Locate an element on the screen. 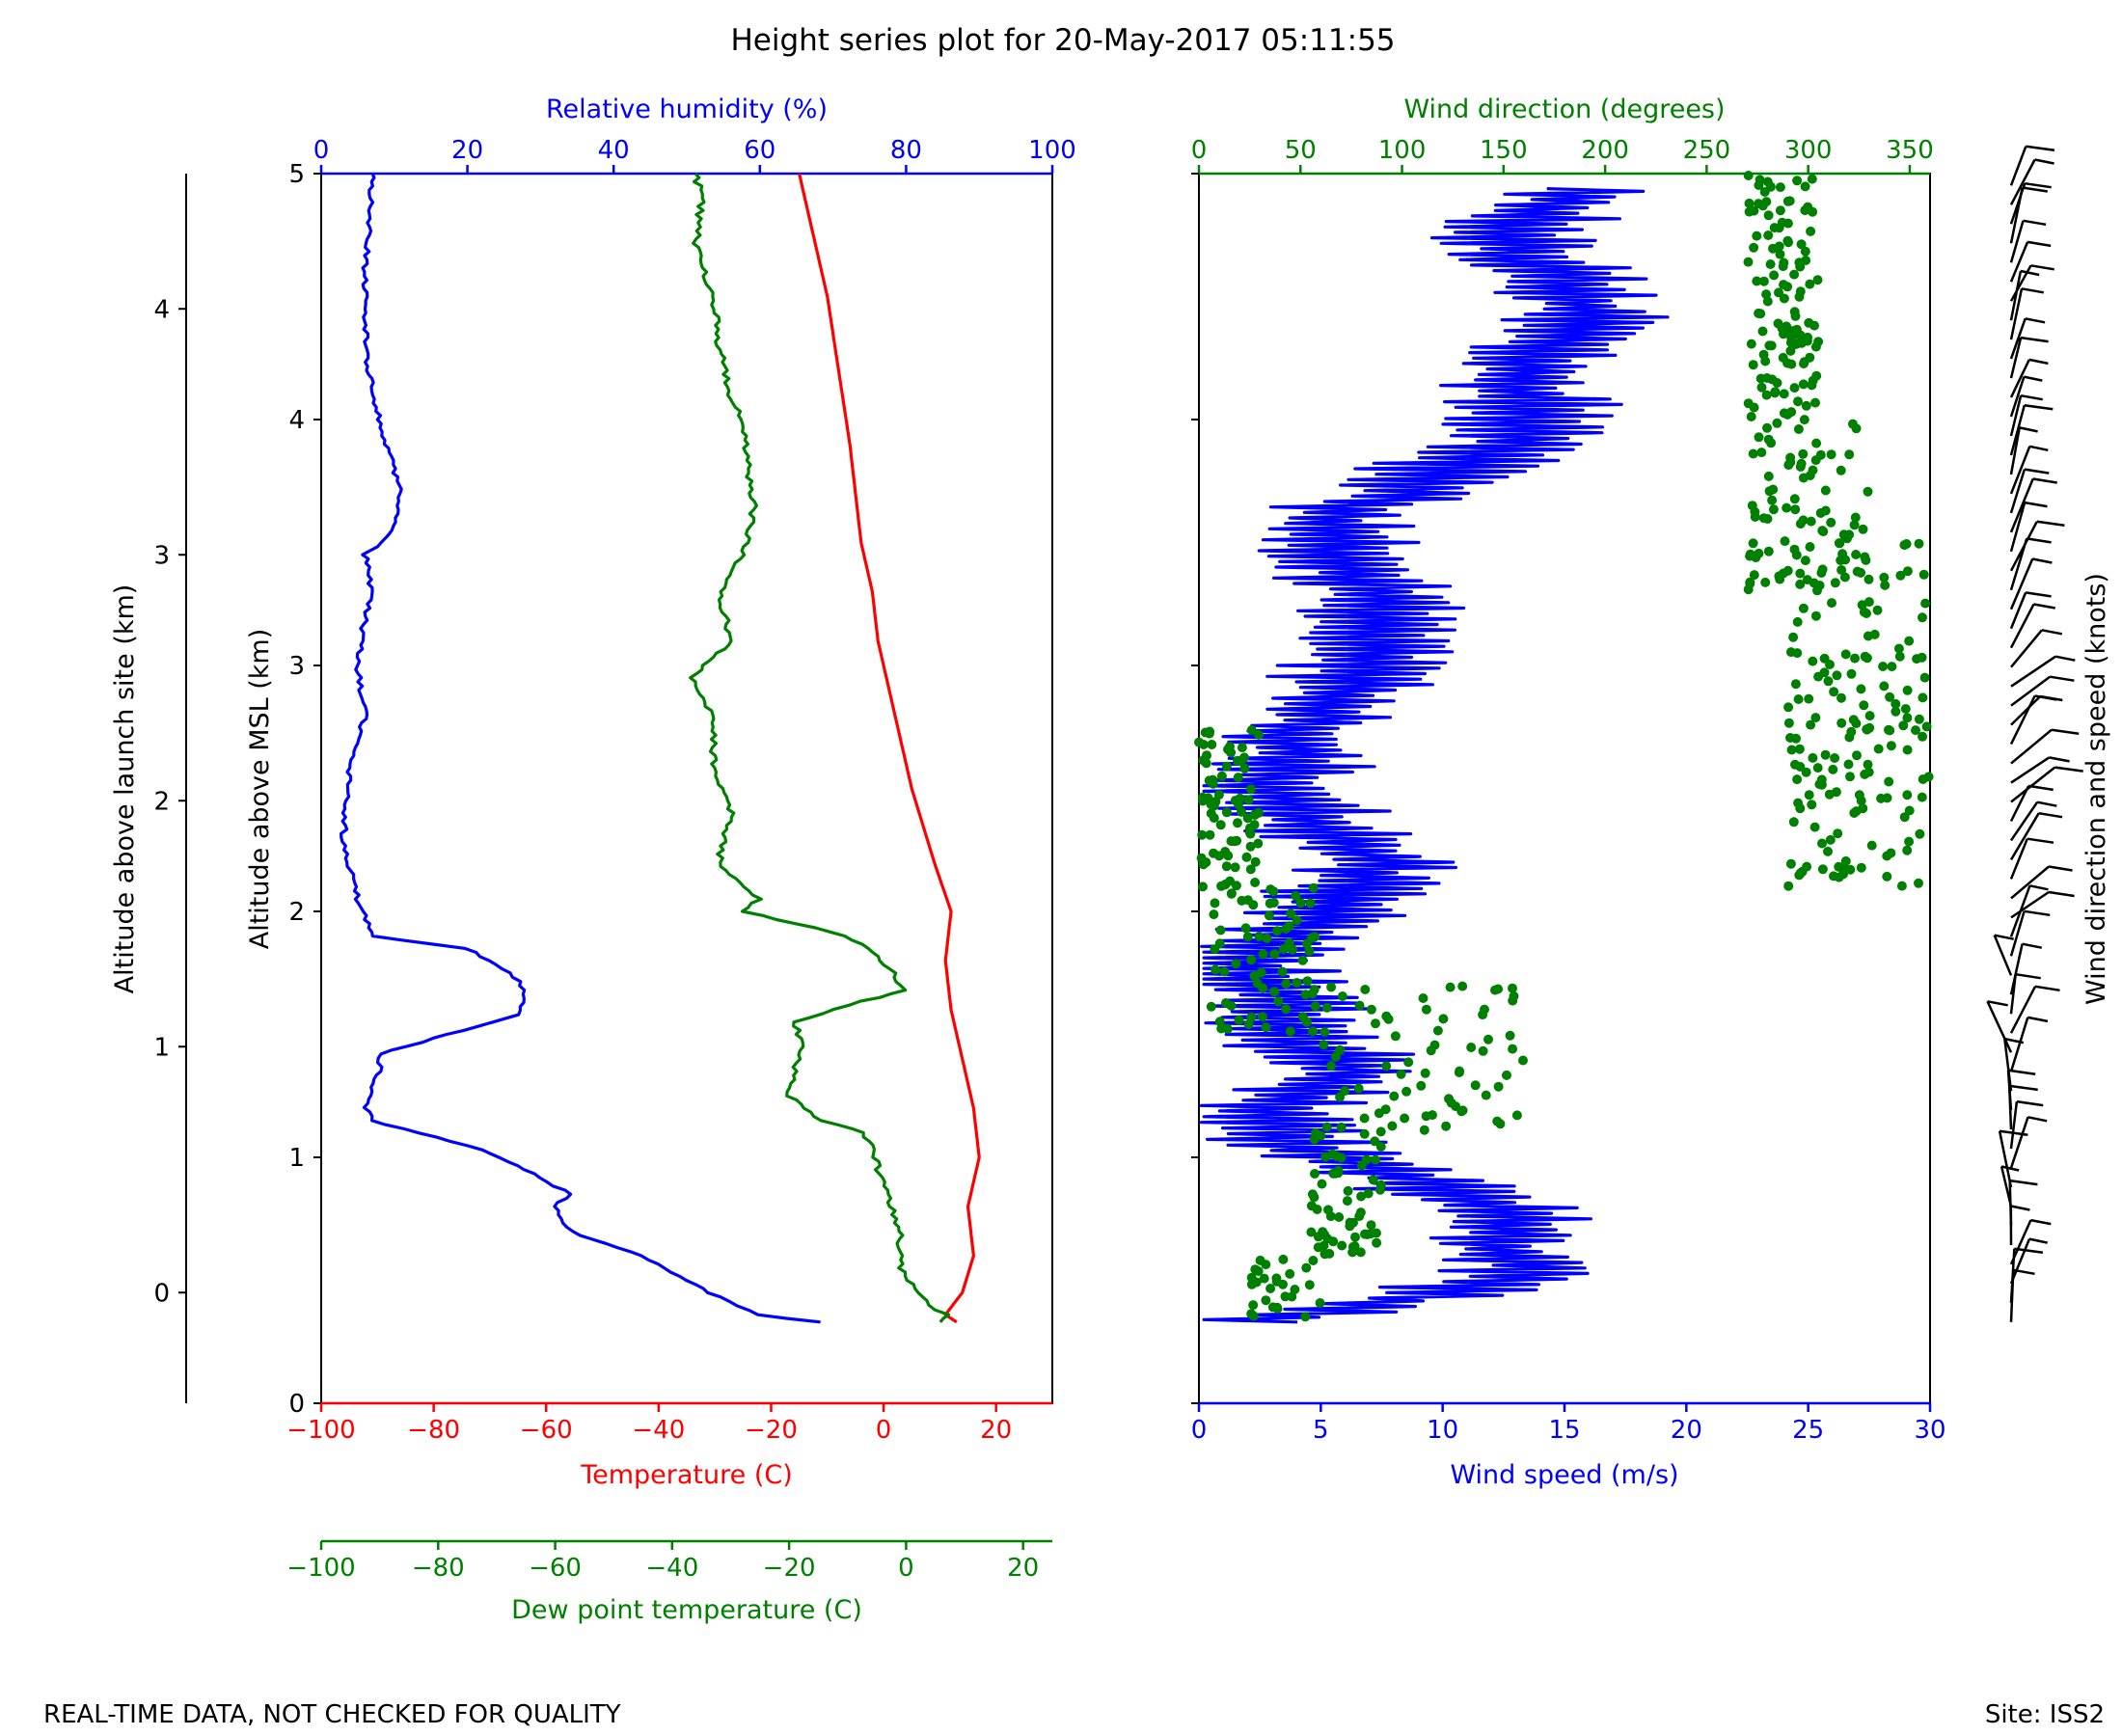  msl-altitude-label: Altitude above MSL (km) is located at coordinates (260, 790).